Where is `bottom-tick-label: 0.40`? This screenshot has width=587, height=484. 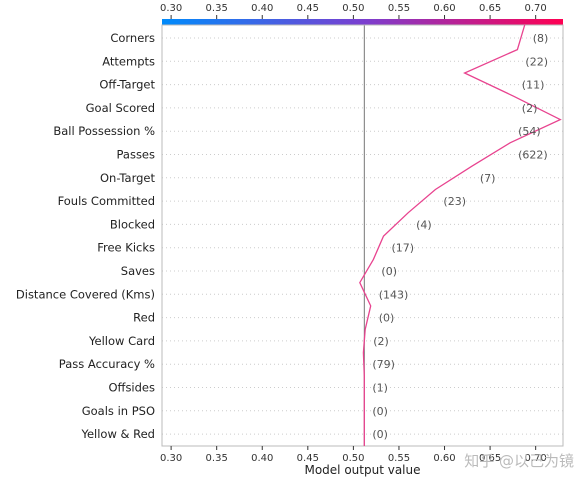 bottom-tick-label: 0.40 is located at coordinates (262, 458).